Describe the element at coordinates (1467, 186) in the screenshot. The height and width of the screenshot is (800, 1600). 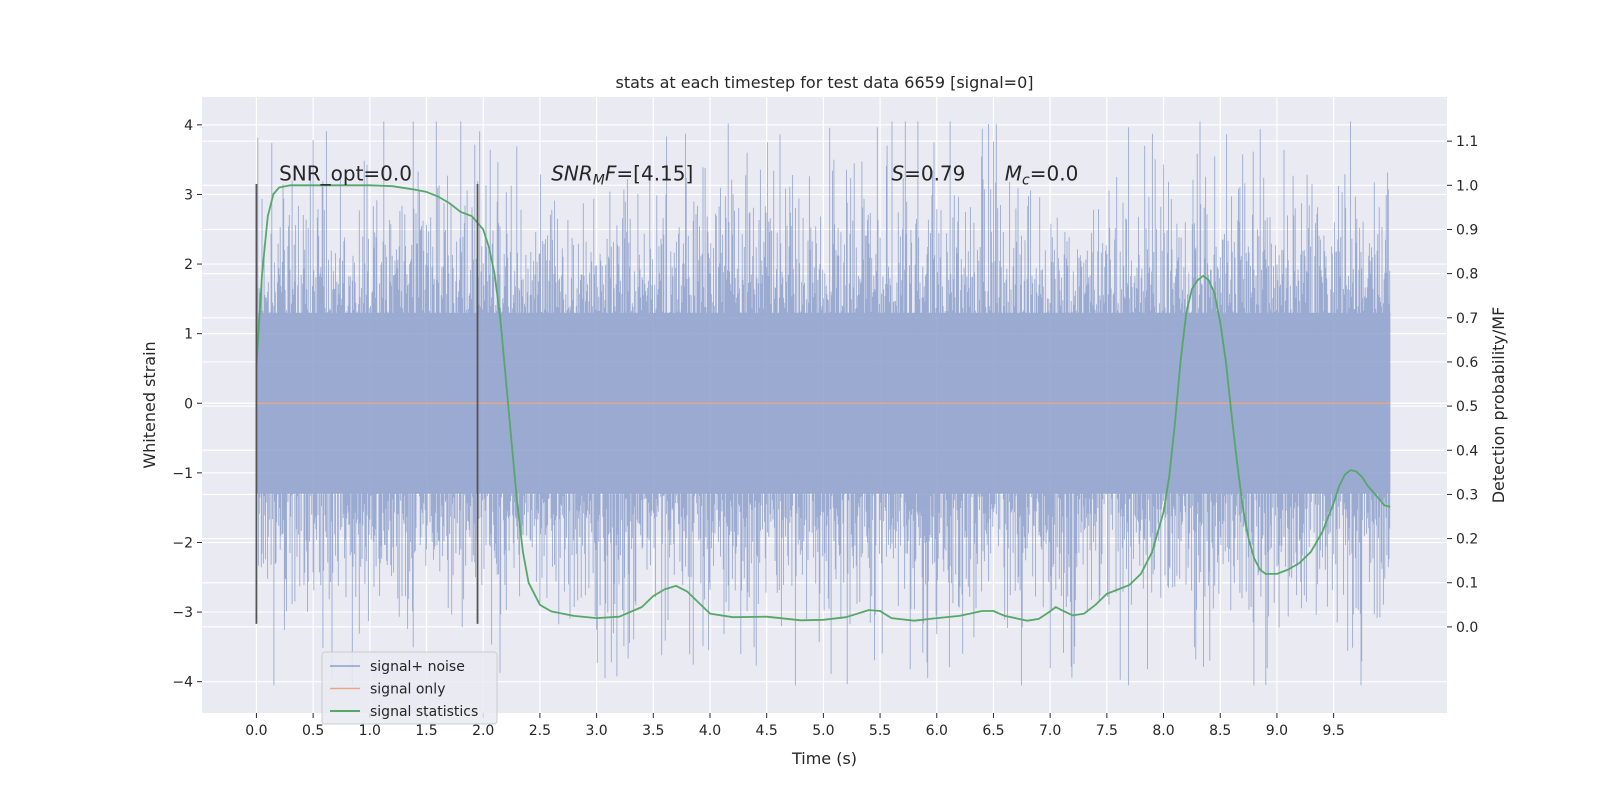
I see `y-right-tick-label: 1.0` at that location.